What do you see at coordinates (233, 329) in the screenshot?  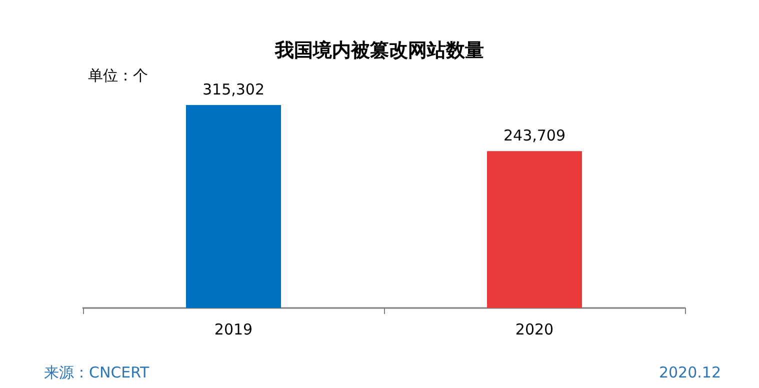 I see `x-tick-label: 2019` at bounding box center [233, 329].